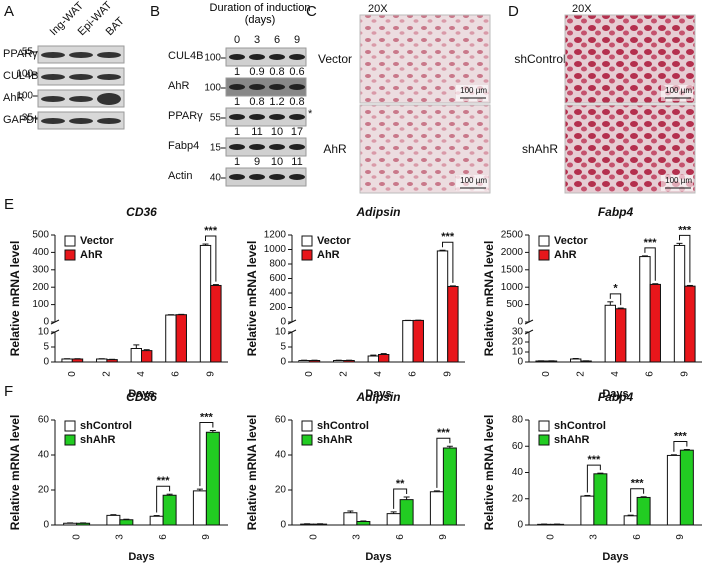 This screenshot has height=572, width=711. I want to click on panel-label: C, so click(311, 11).